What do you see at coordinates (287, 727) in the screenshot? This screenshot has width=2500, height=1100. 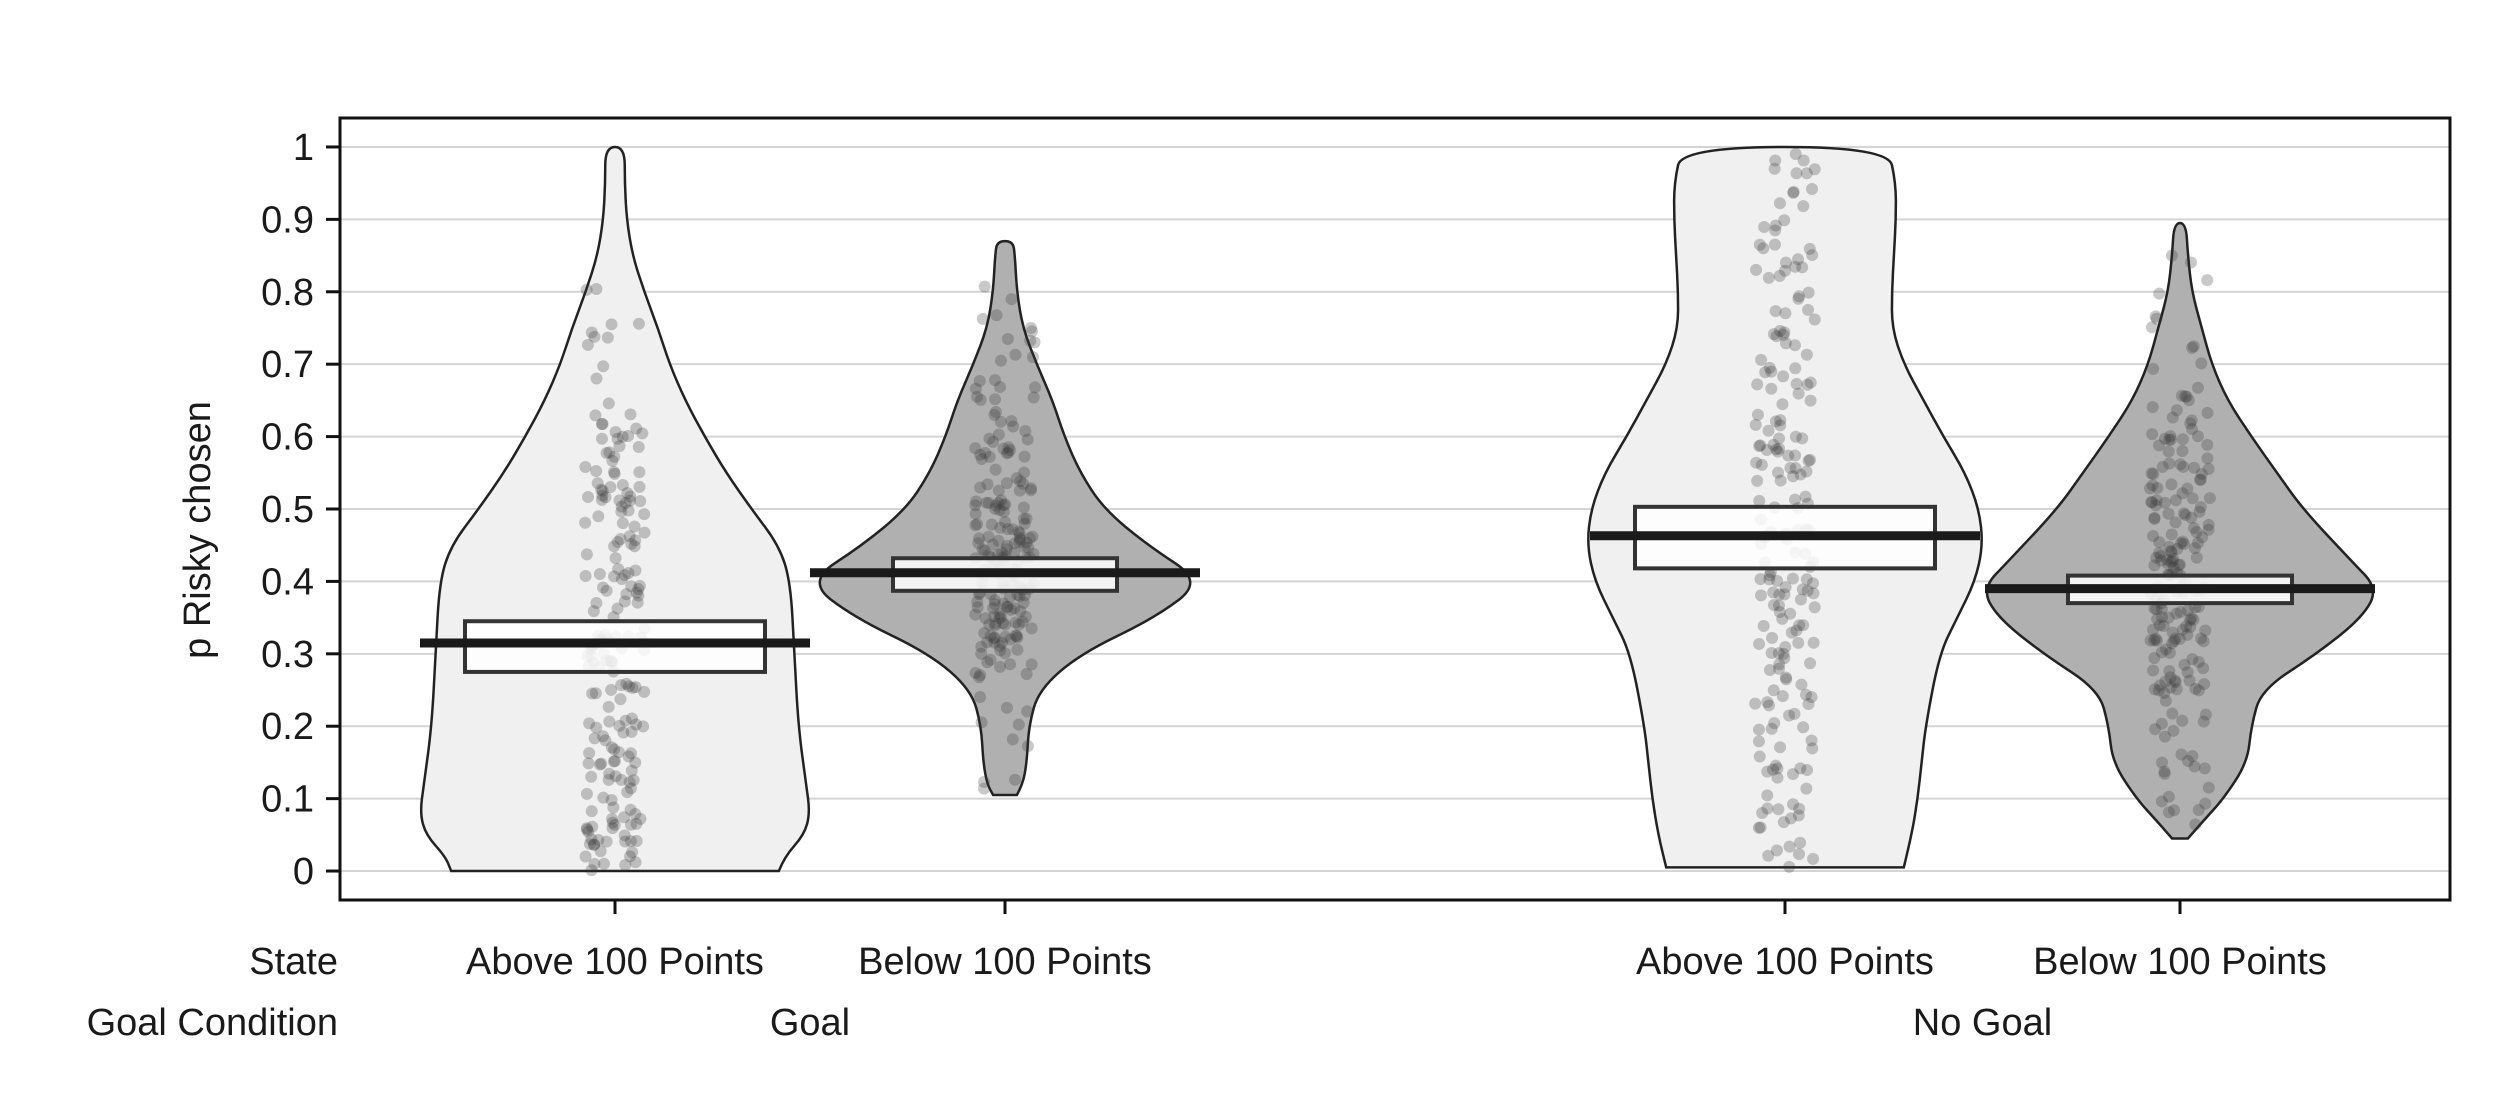 I see `y-tick-label: 0.2` at bounding box center [287, 727].